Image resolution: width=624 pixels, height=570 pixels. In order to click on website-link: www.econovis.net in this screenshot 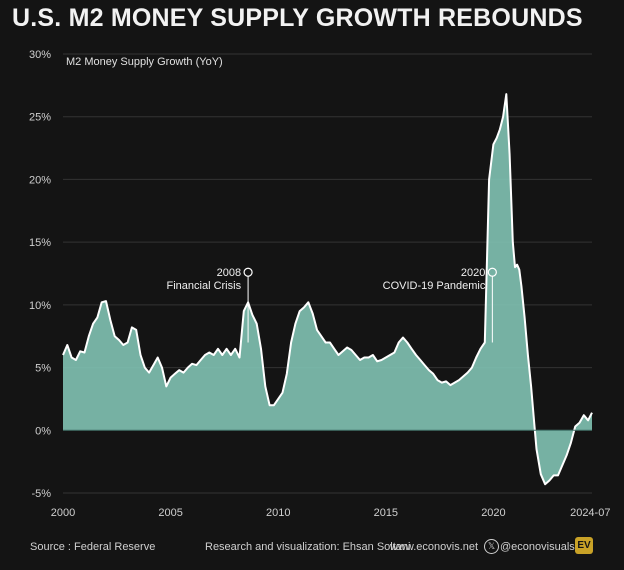, I will do `click(434, 547)`.